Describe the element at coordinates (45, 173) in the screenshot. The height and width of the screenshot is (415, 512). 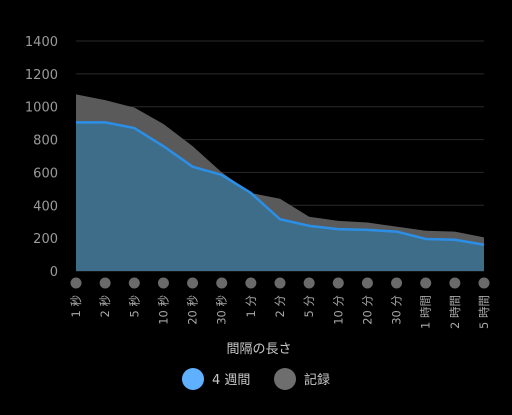
I see `y-tick-label: 600` at that location.